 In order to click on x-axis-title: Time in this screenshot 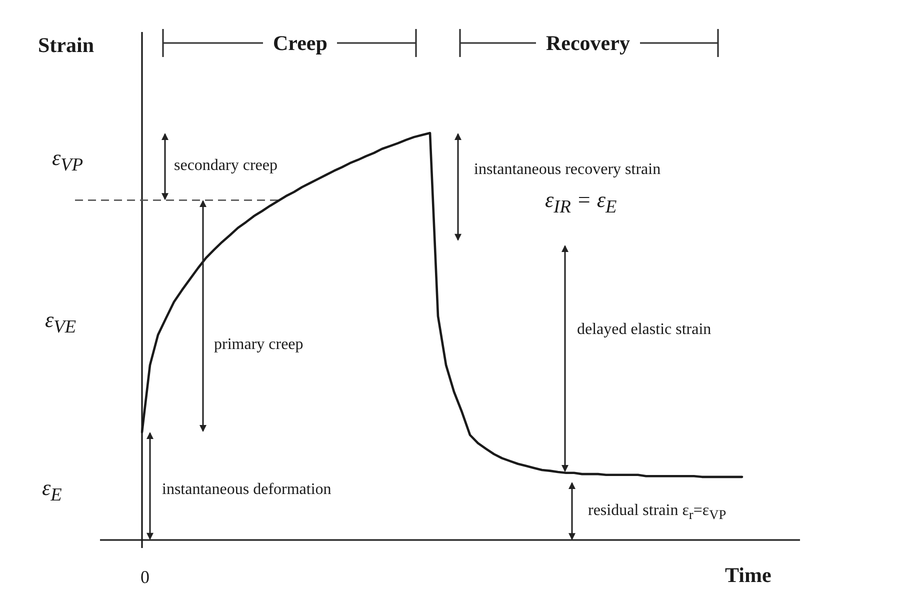, I will do `click(748, 574)`.